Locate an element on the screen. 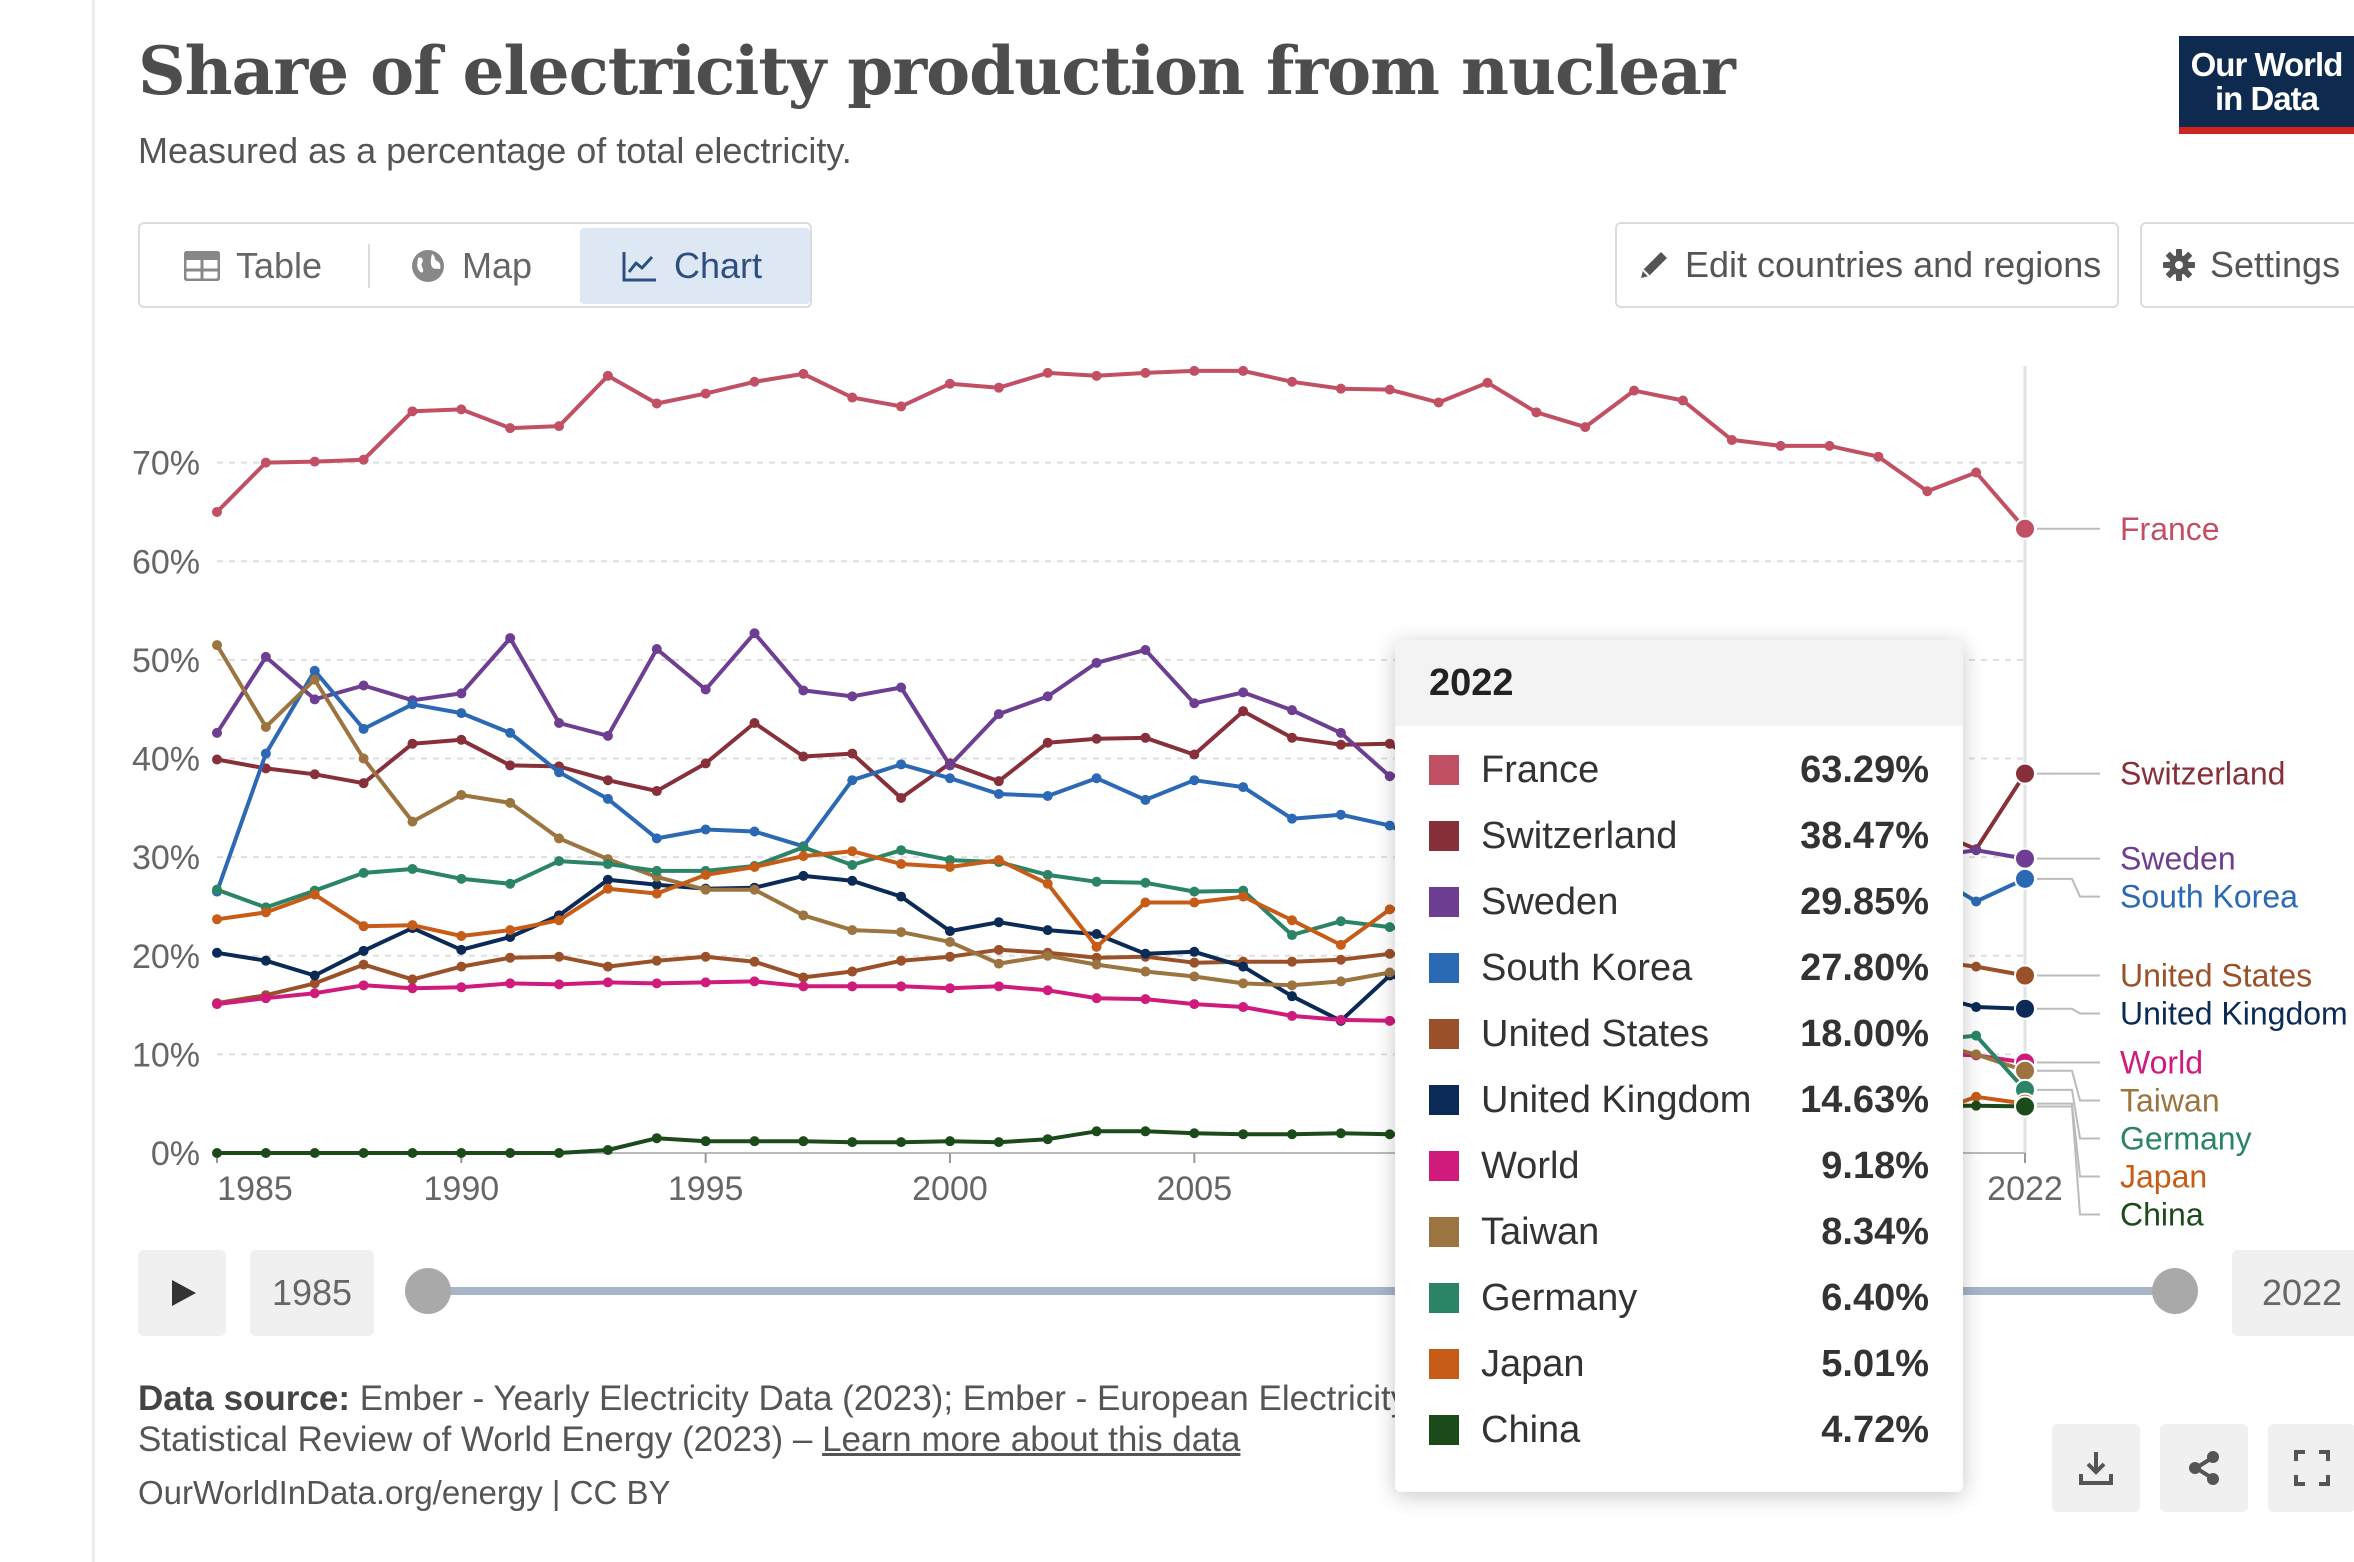 This screenshot has height=1562, width=2354. tooltip-row: World 9.18% is located at coordinates (1679, 1166).